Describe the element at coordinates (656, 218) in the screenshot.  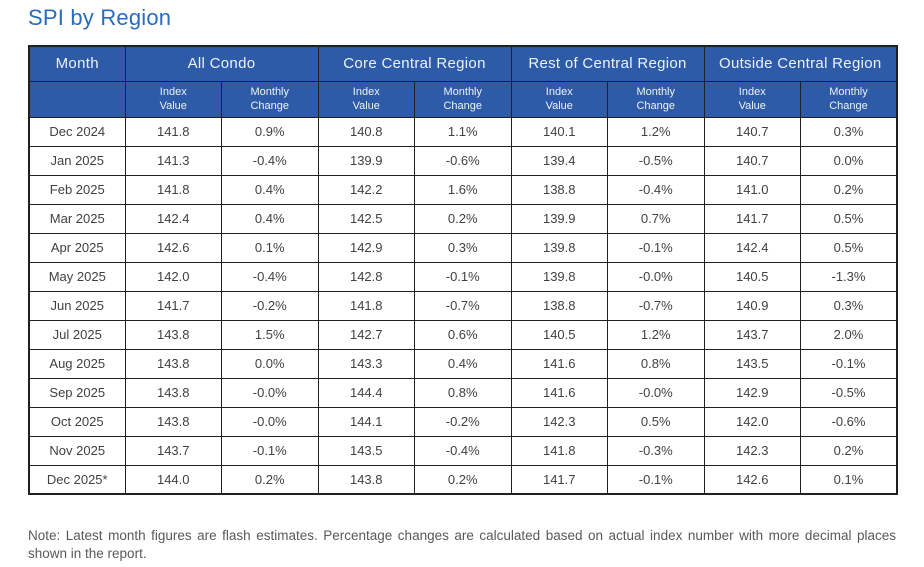
I see `monthly-change-cell: 0.7%` at that location.